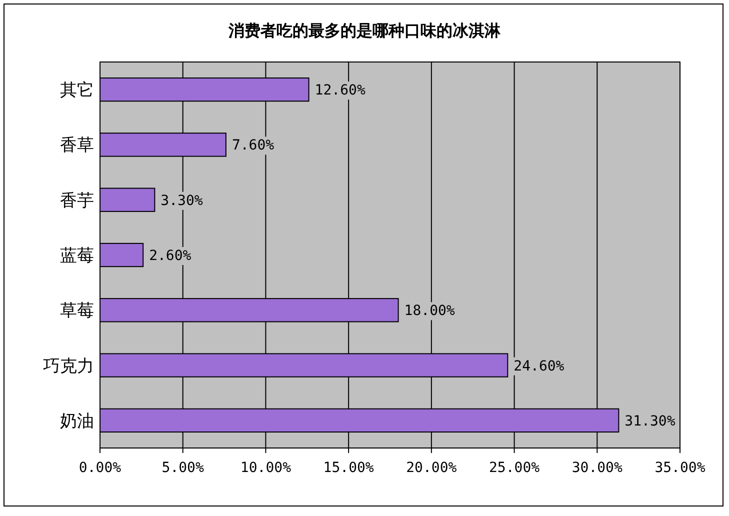 The height and width of the screenshot is (516, 729). What do you see at coordinates (650, 421) in the screenshot?
I see `data-label: 31.30%` at bounding box center [650, 421].